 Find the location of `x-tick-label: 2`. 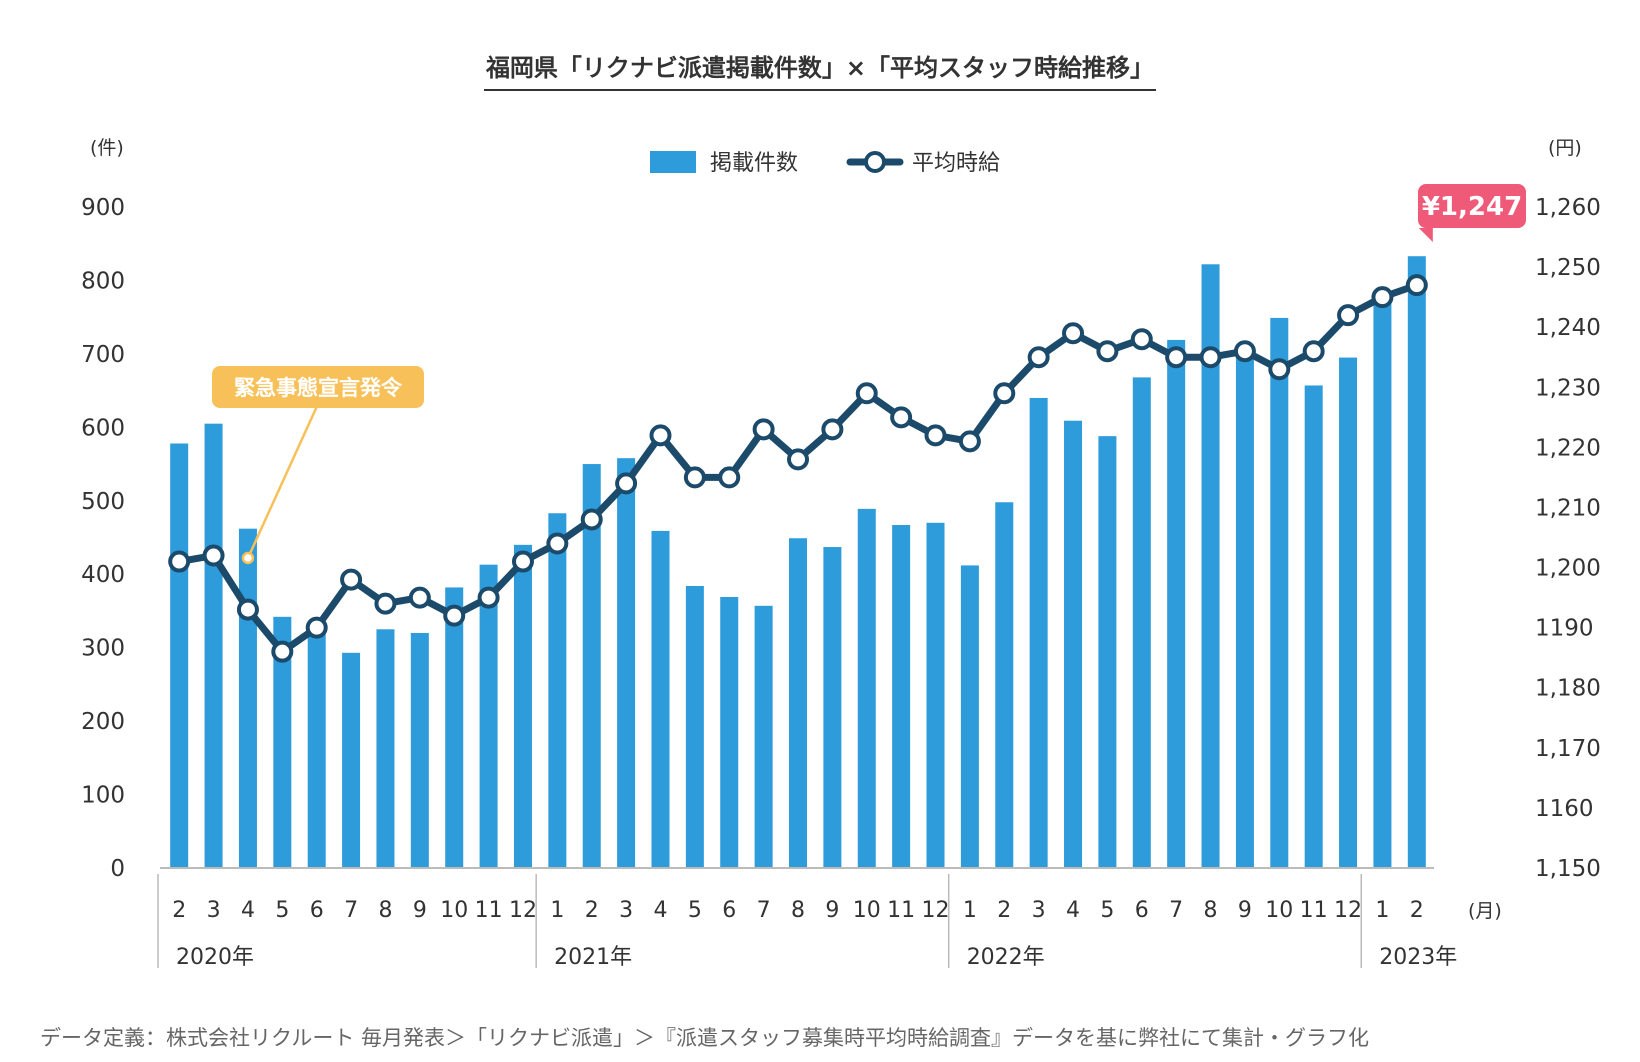

x-tick-label: 2 is located at coordinates (179, 910).